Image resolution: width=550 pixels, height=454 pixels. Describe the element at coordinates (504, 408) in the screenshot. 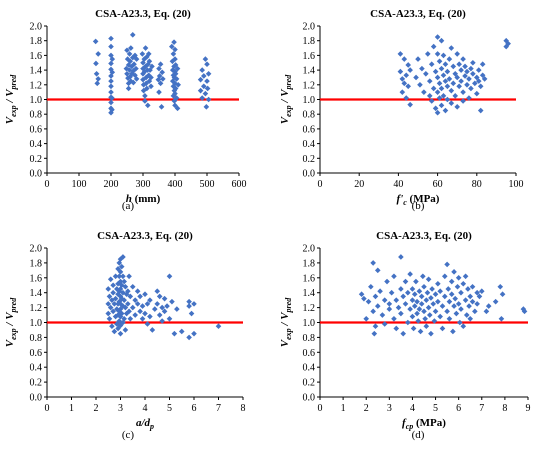

I see `x-tick-label: 8` at that location.